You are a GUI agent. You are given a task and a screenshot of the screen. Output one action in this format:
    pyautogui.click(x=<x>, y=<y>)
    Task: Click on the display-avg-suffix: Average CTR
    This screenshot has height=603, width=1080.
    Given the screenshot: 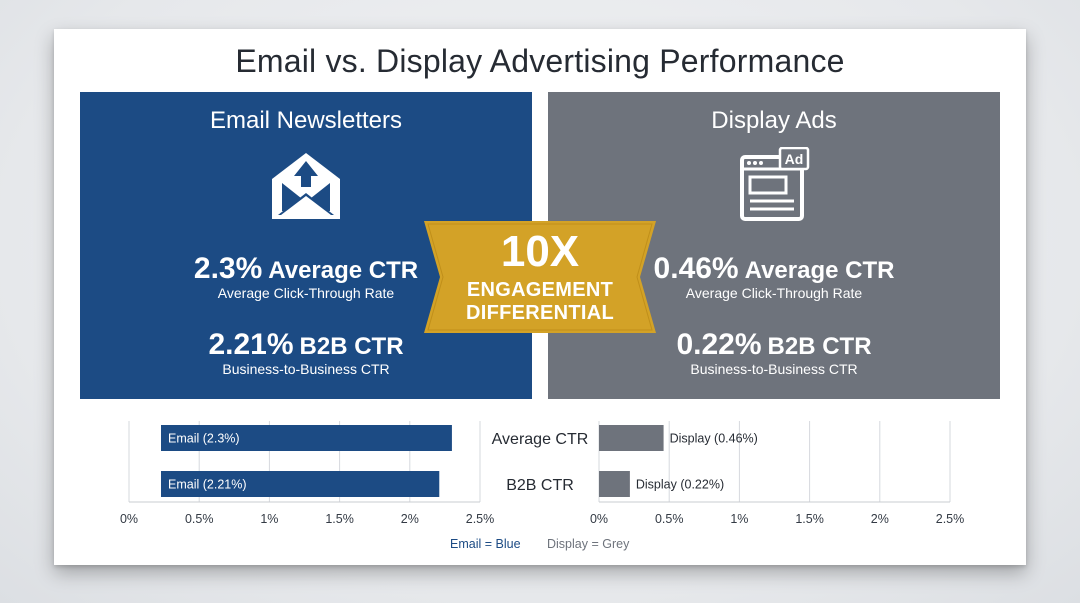 What is the action you would take?
    pyautogui.click(x=819, y=270)
    